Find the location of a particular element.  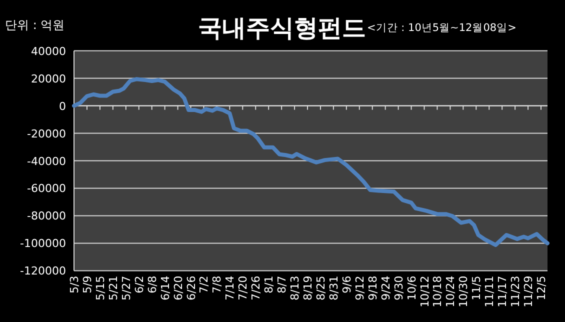

x-tick-label: 5/3 is located at coordinates (74, 285).